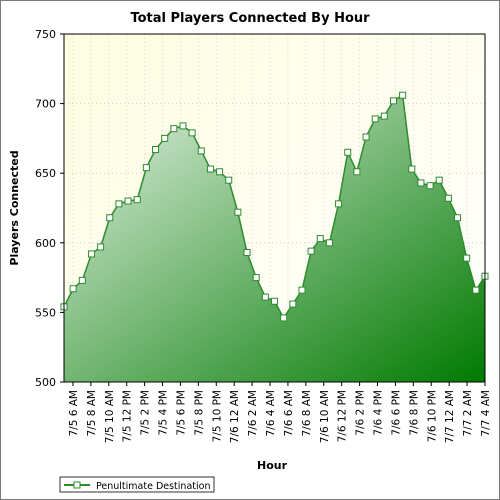 This screenshot has width=500, height=500. What do you see at coordinates (379, 413) in the screenshot?
I see `x-tick-label: 7/6 4 PM` at bounding box center [379, 413].